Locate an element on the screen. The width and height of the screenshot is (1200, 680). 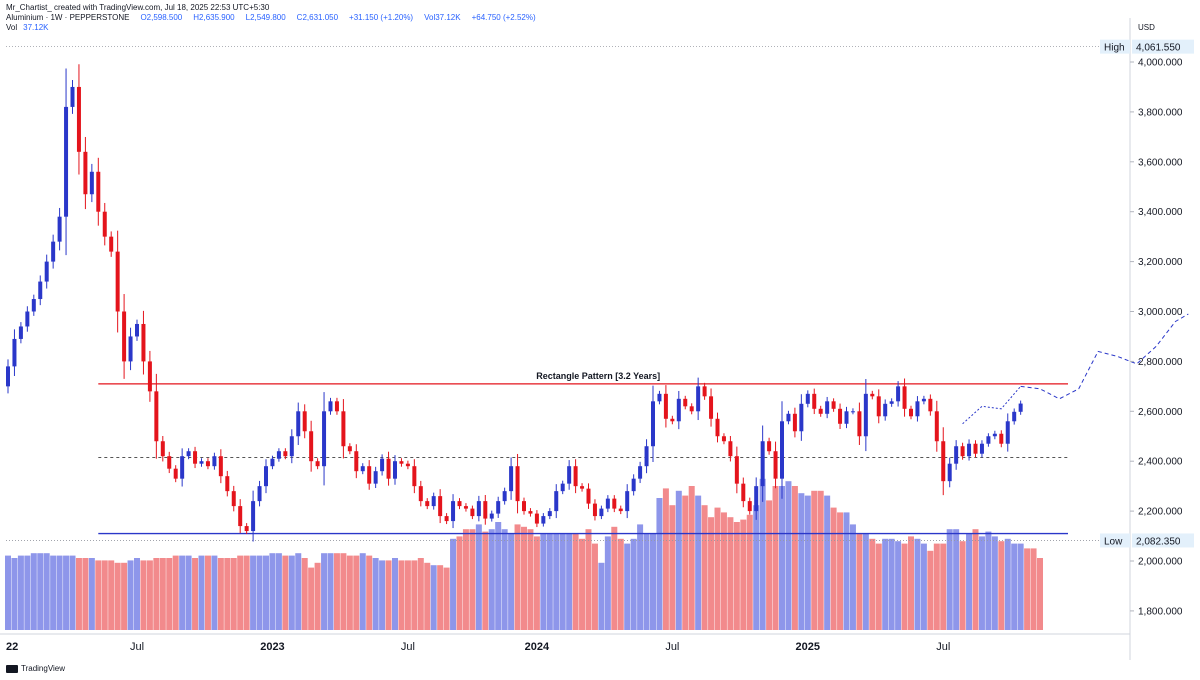
y-tick-label: 2,400.000 is located at coordinates (1160, 462).